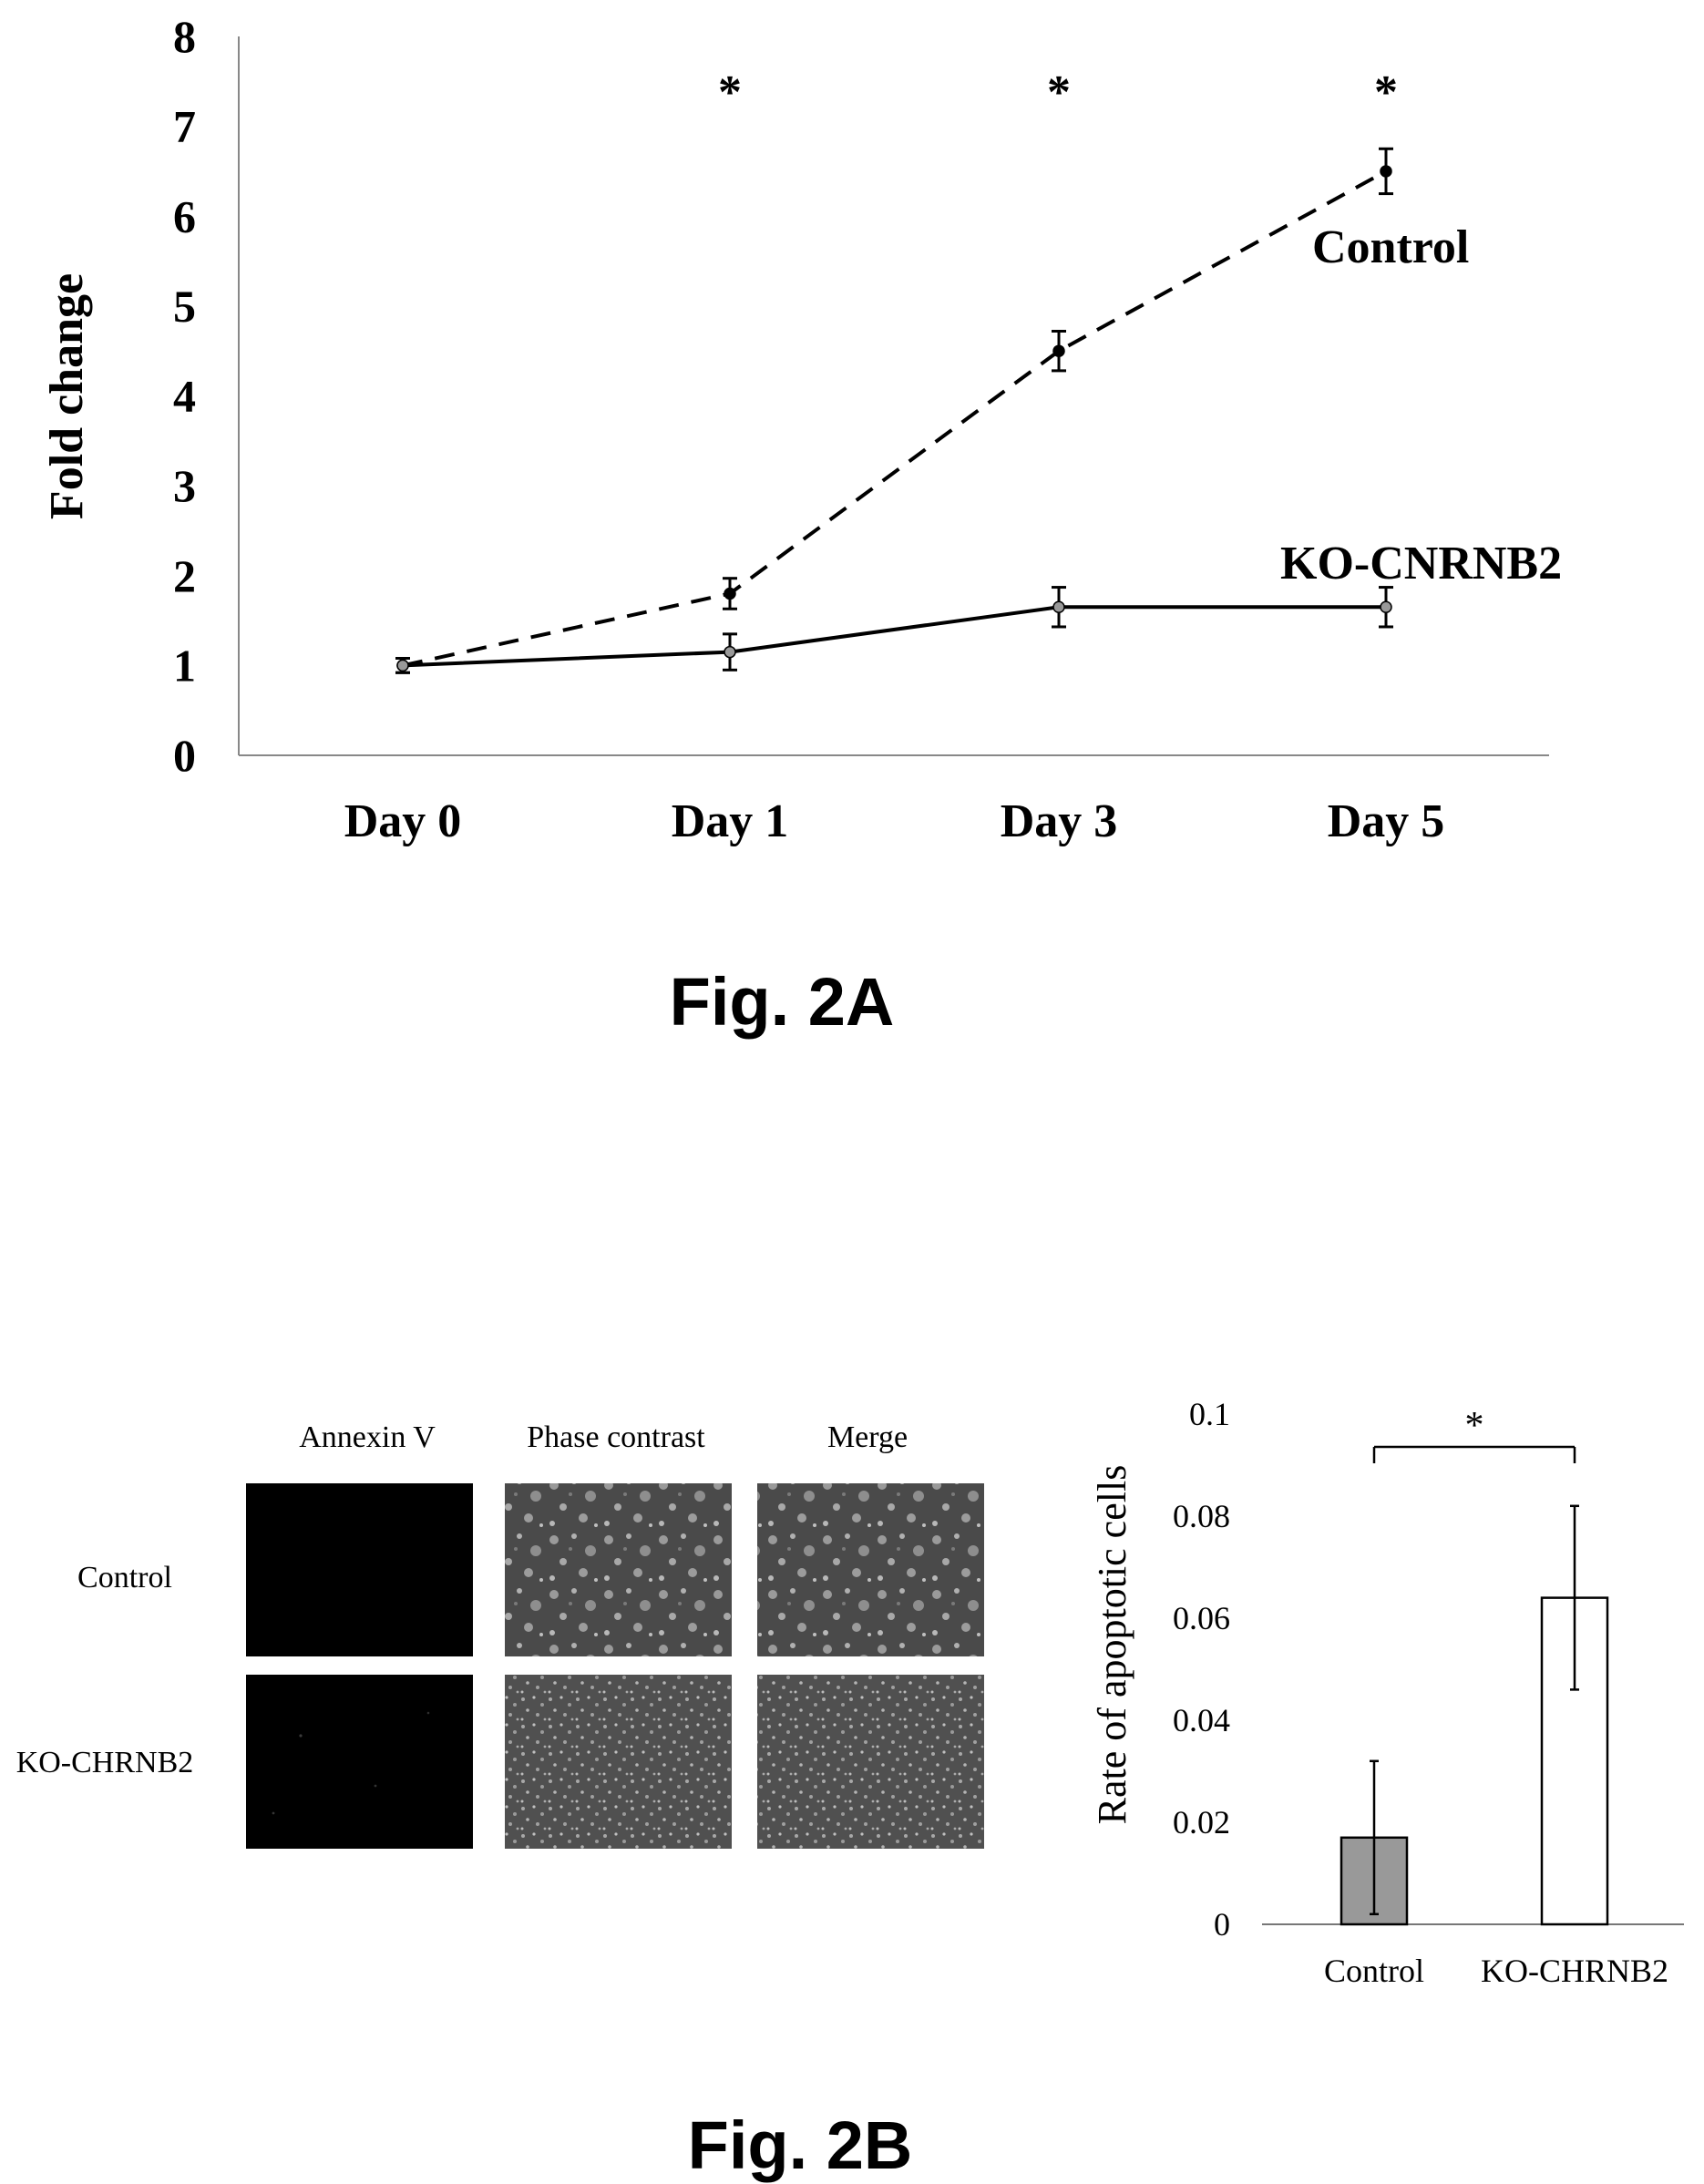  I want to click on series-line-ko, so click(894, 636).